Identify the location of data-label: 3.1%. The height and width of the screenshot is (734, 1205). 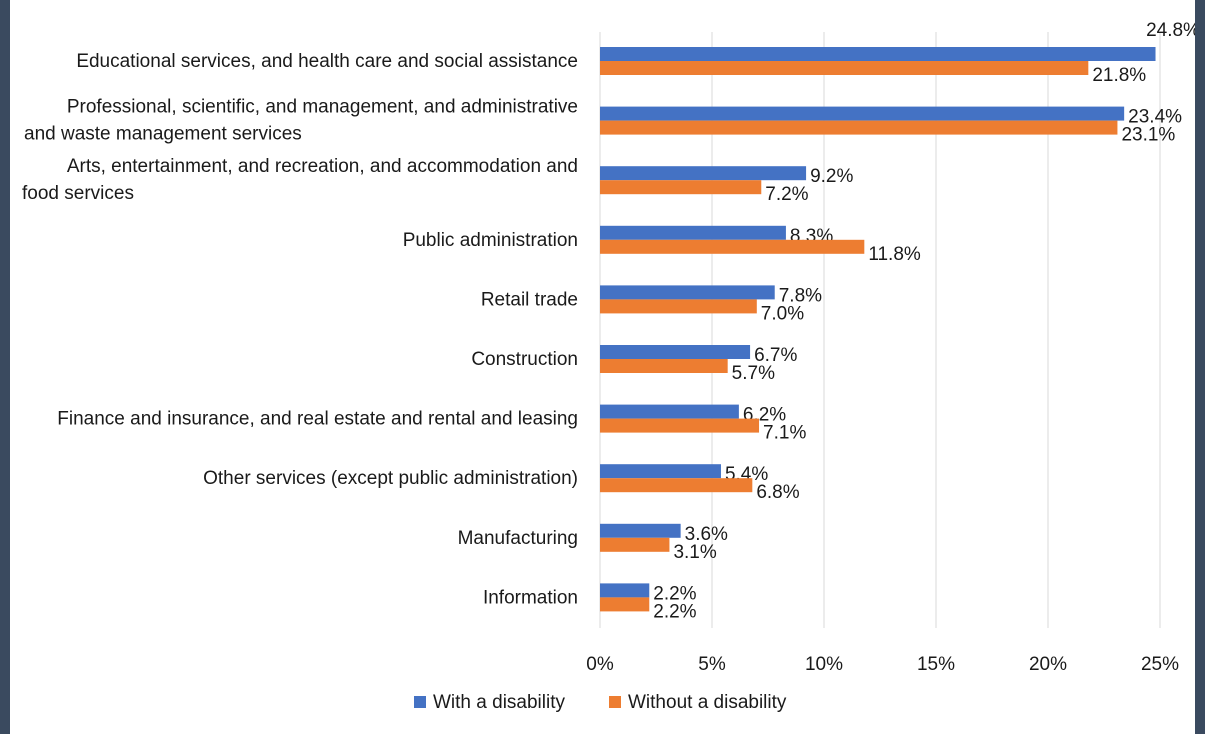
(694, 552).